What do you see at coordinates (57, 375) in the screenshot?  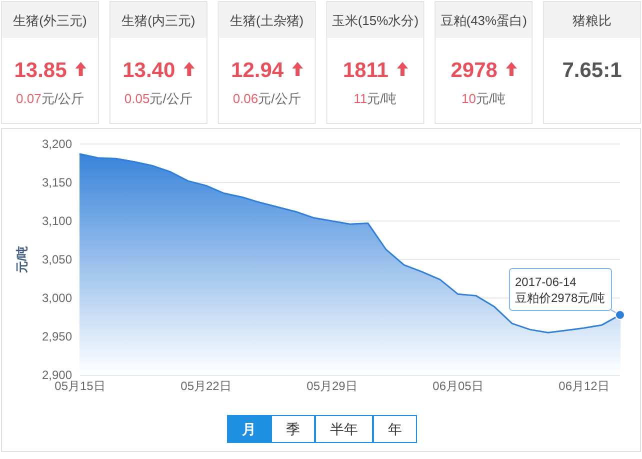 I see `y-tick-label: 2,900` at bounding box center [57, 375].